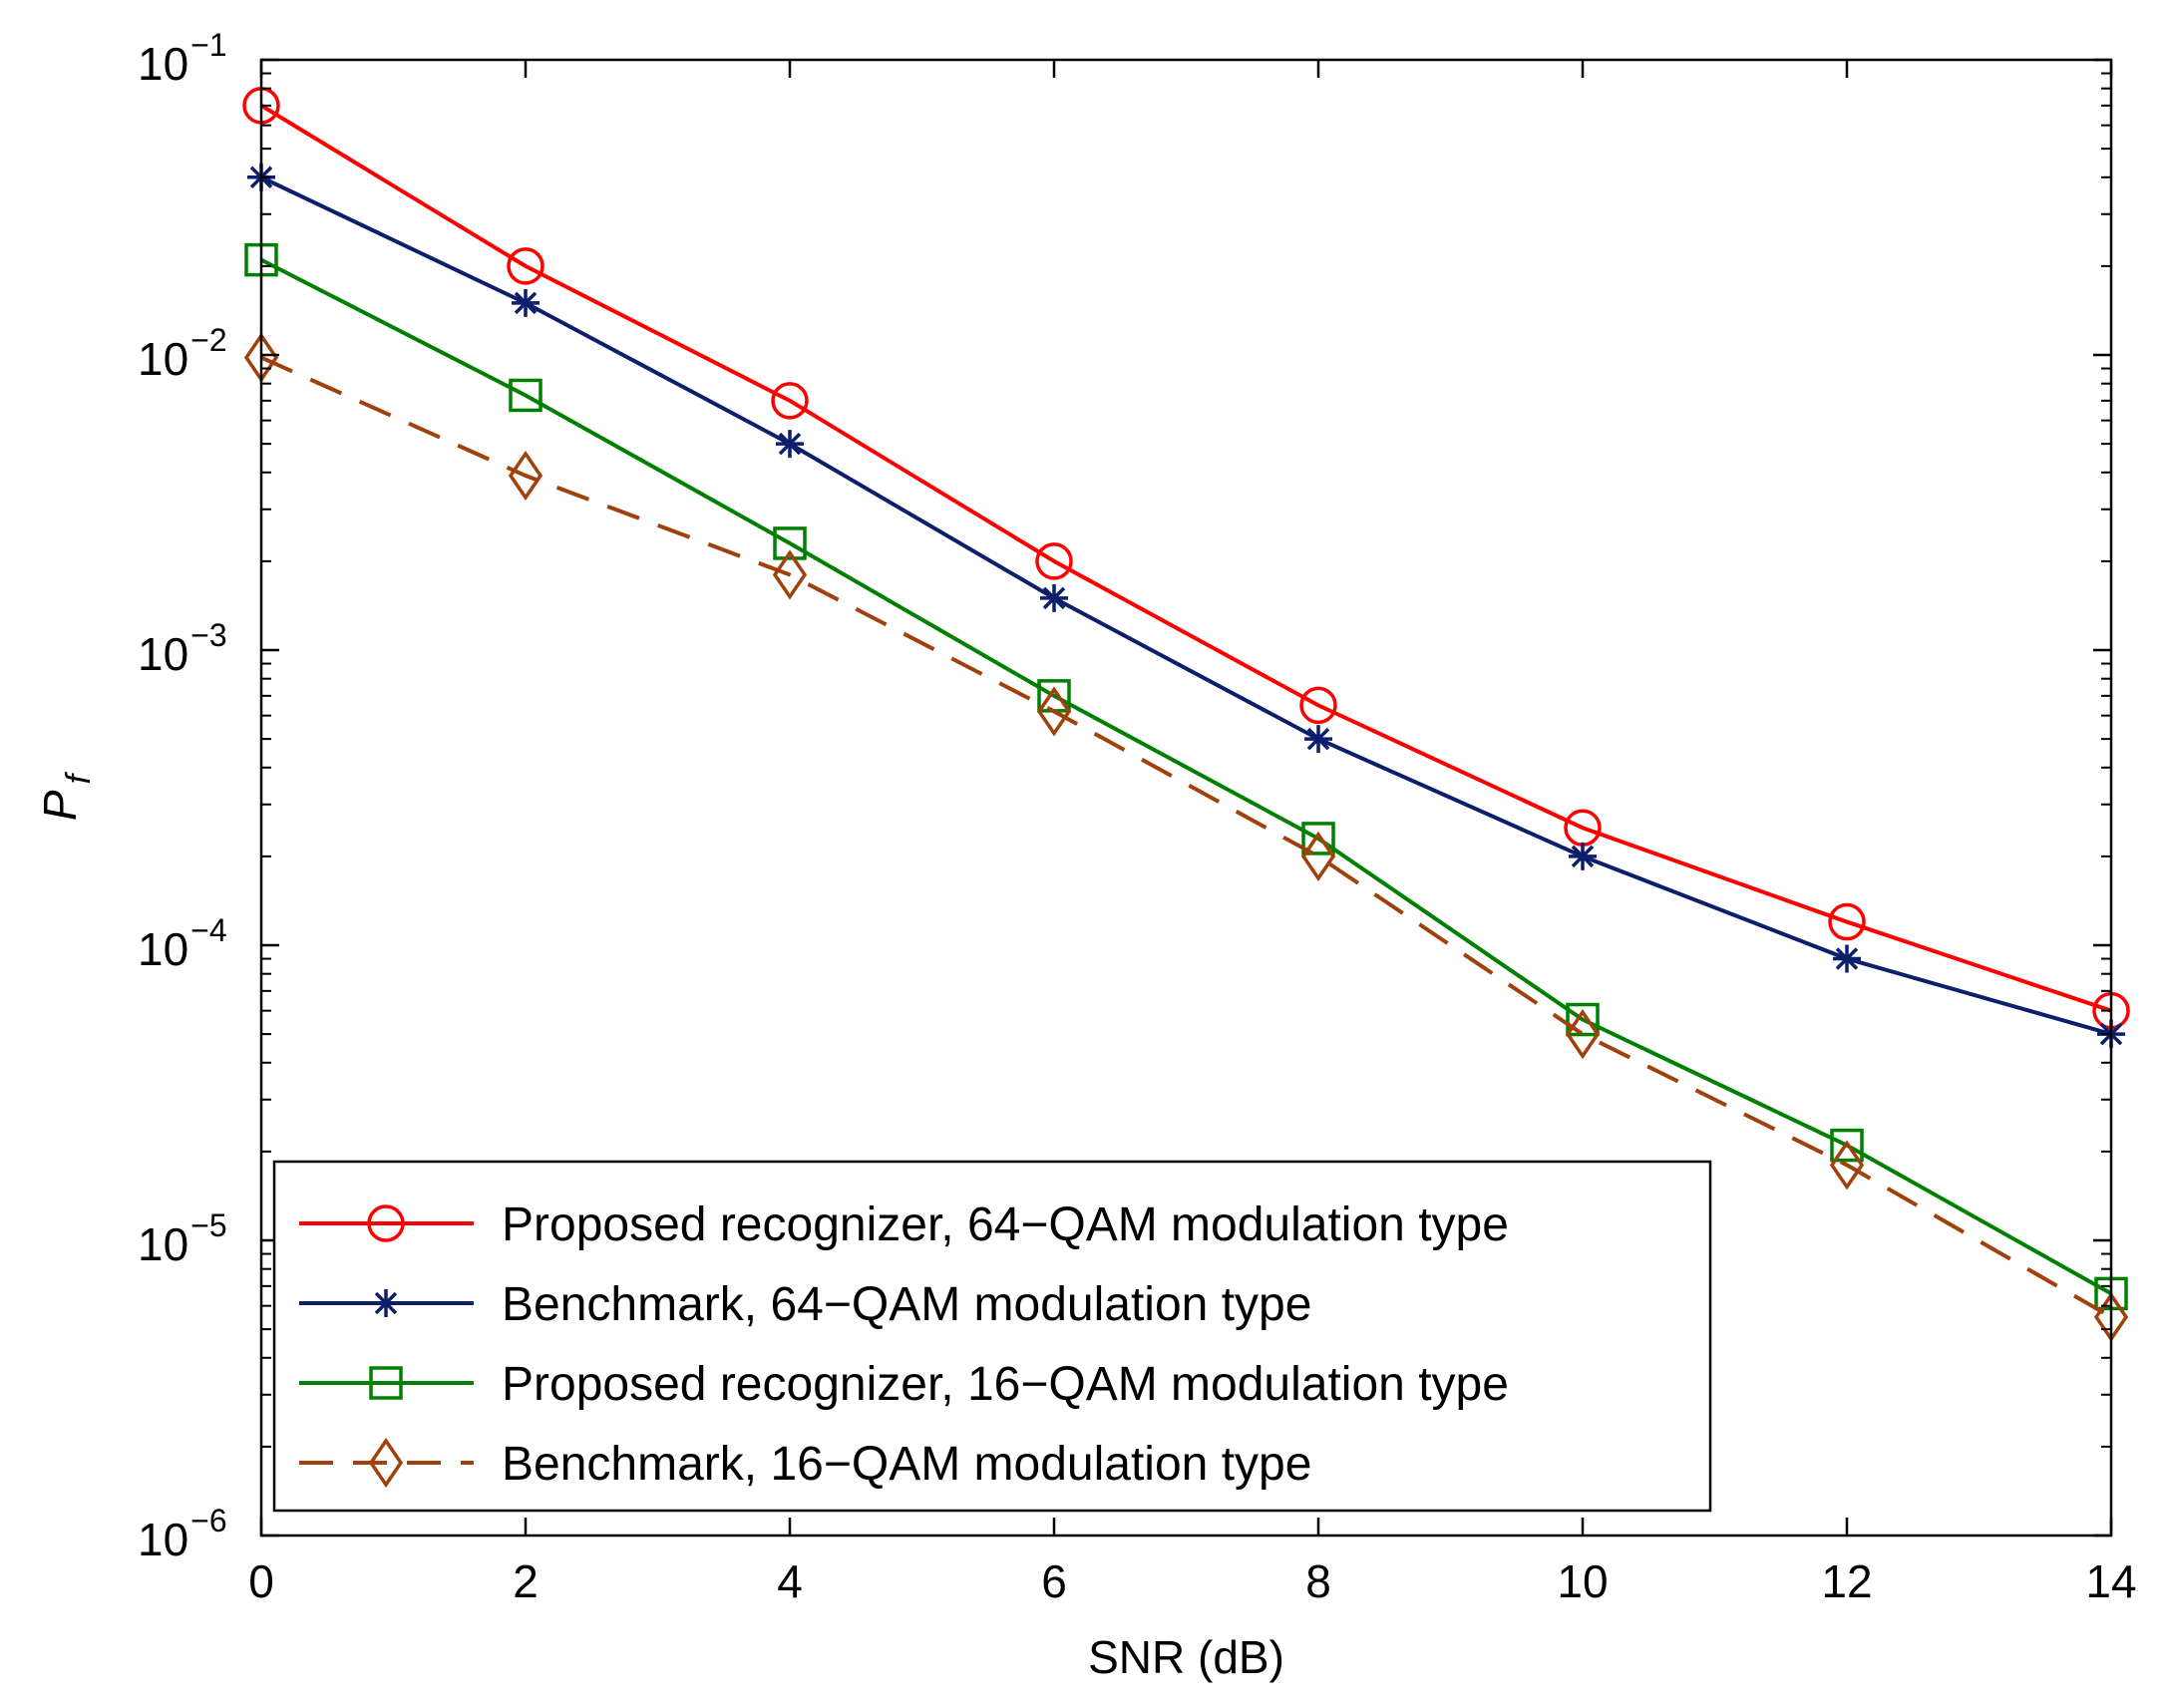  Describe the element at coordinates (526, 1581) in the screenshot. I see `x-tick-label: 2` at that location.